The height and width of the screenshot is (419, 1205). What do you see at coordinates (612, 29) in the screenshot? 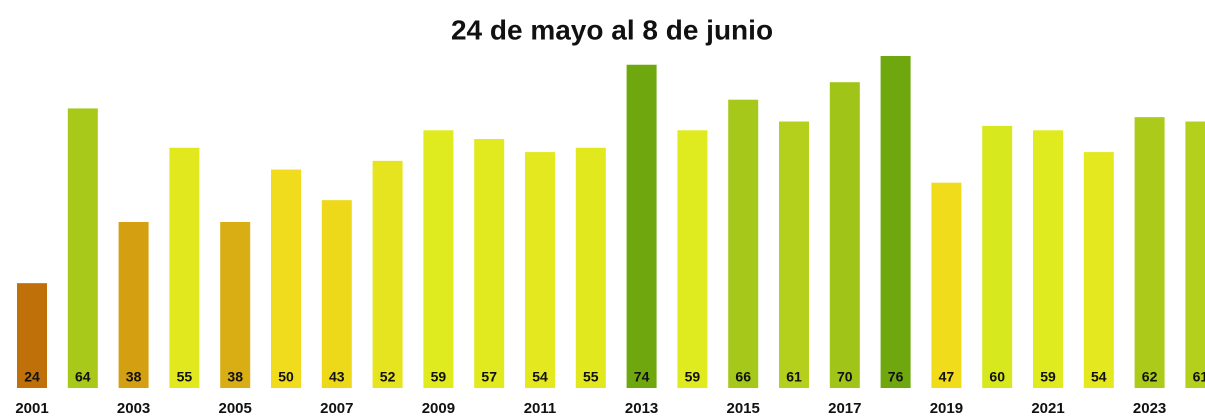
I see `chart-title: 24 de mayo al 8 de junio` at bounding box center [612, 29].